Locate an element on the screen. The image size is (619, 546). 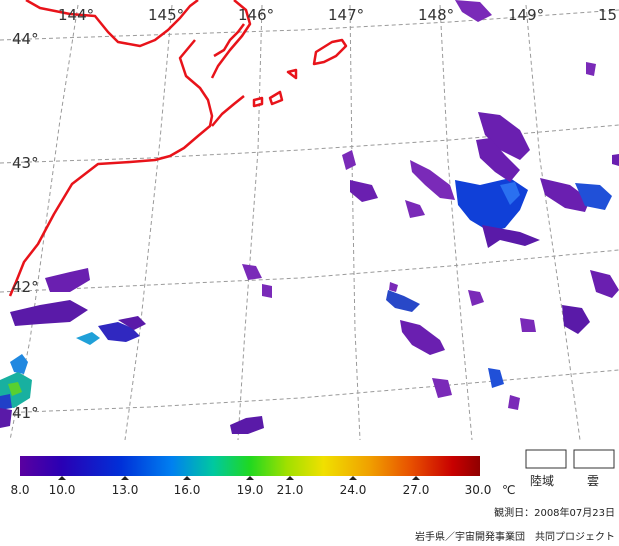
scale-tick-label: 21.0 is located at coordinates (290, 490).